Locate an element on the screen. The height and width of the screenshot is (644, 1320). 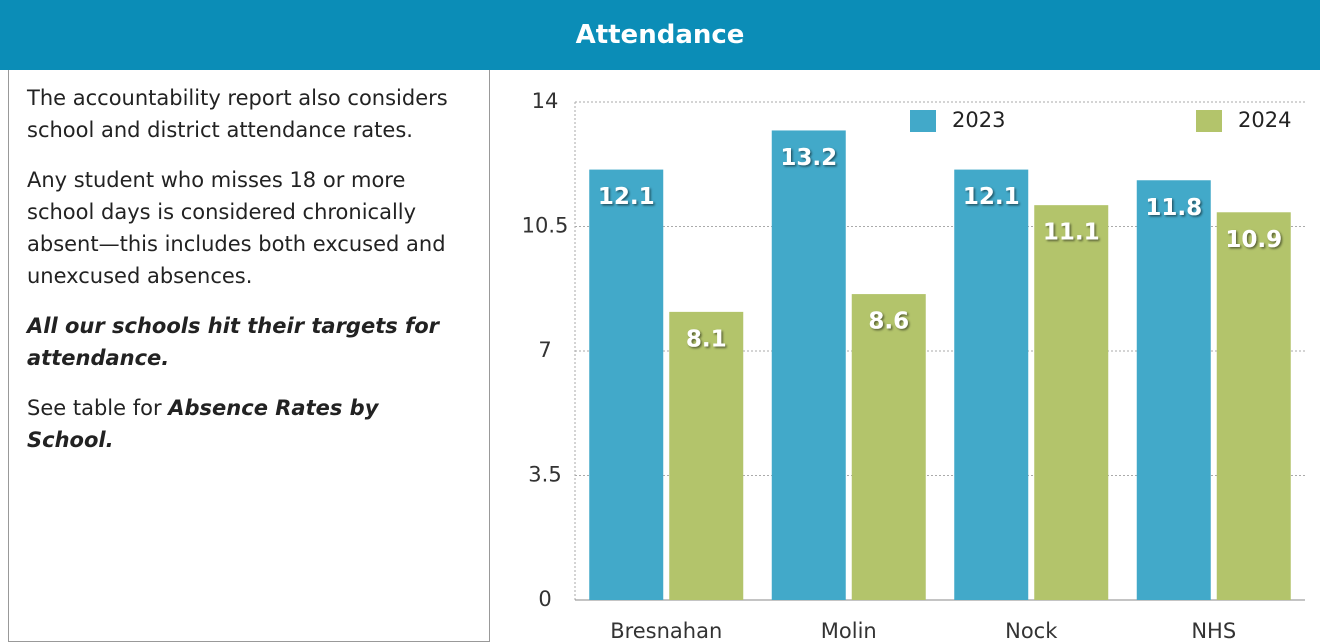
y-tick-label: 0 is located at coordinates (544, 599).